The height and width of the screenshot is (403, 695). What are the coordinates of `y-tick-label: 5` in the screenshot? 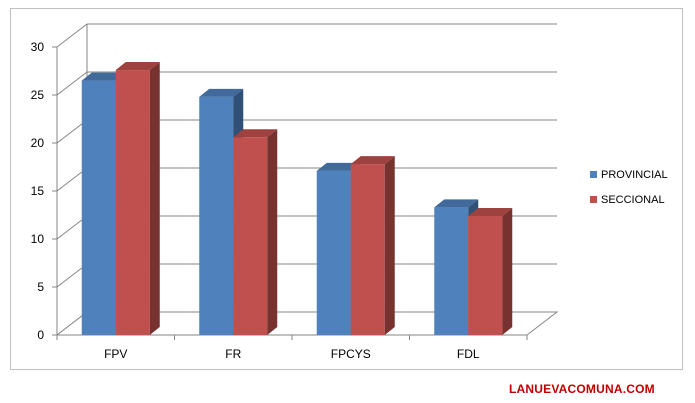 It's located at (40, 287).